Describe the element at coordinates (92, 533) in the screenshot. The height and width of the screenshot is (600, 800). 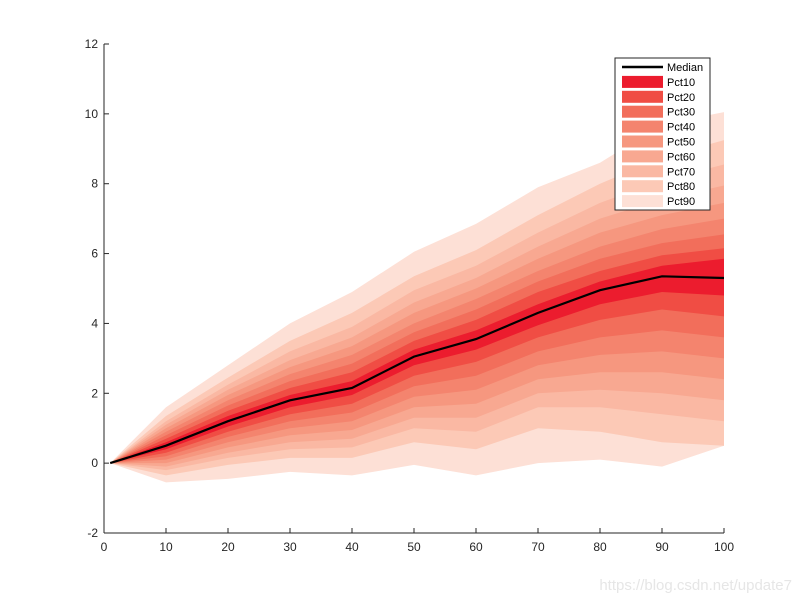
I see `y-tick-label: -2` at that location.